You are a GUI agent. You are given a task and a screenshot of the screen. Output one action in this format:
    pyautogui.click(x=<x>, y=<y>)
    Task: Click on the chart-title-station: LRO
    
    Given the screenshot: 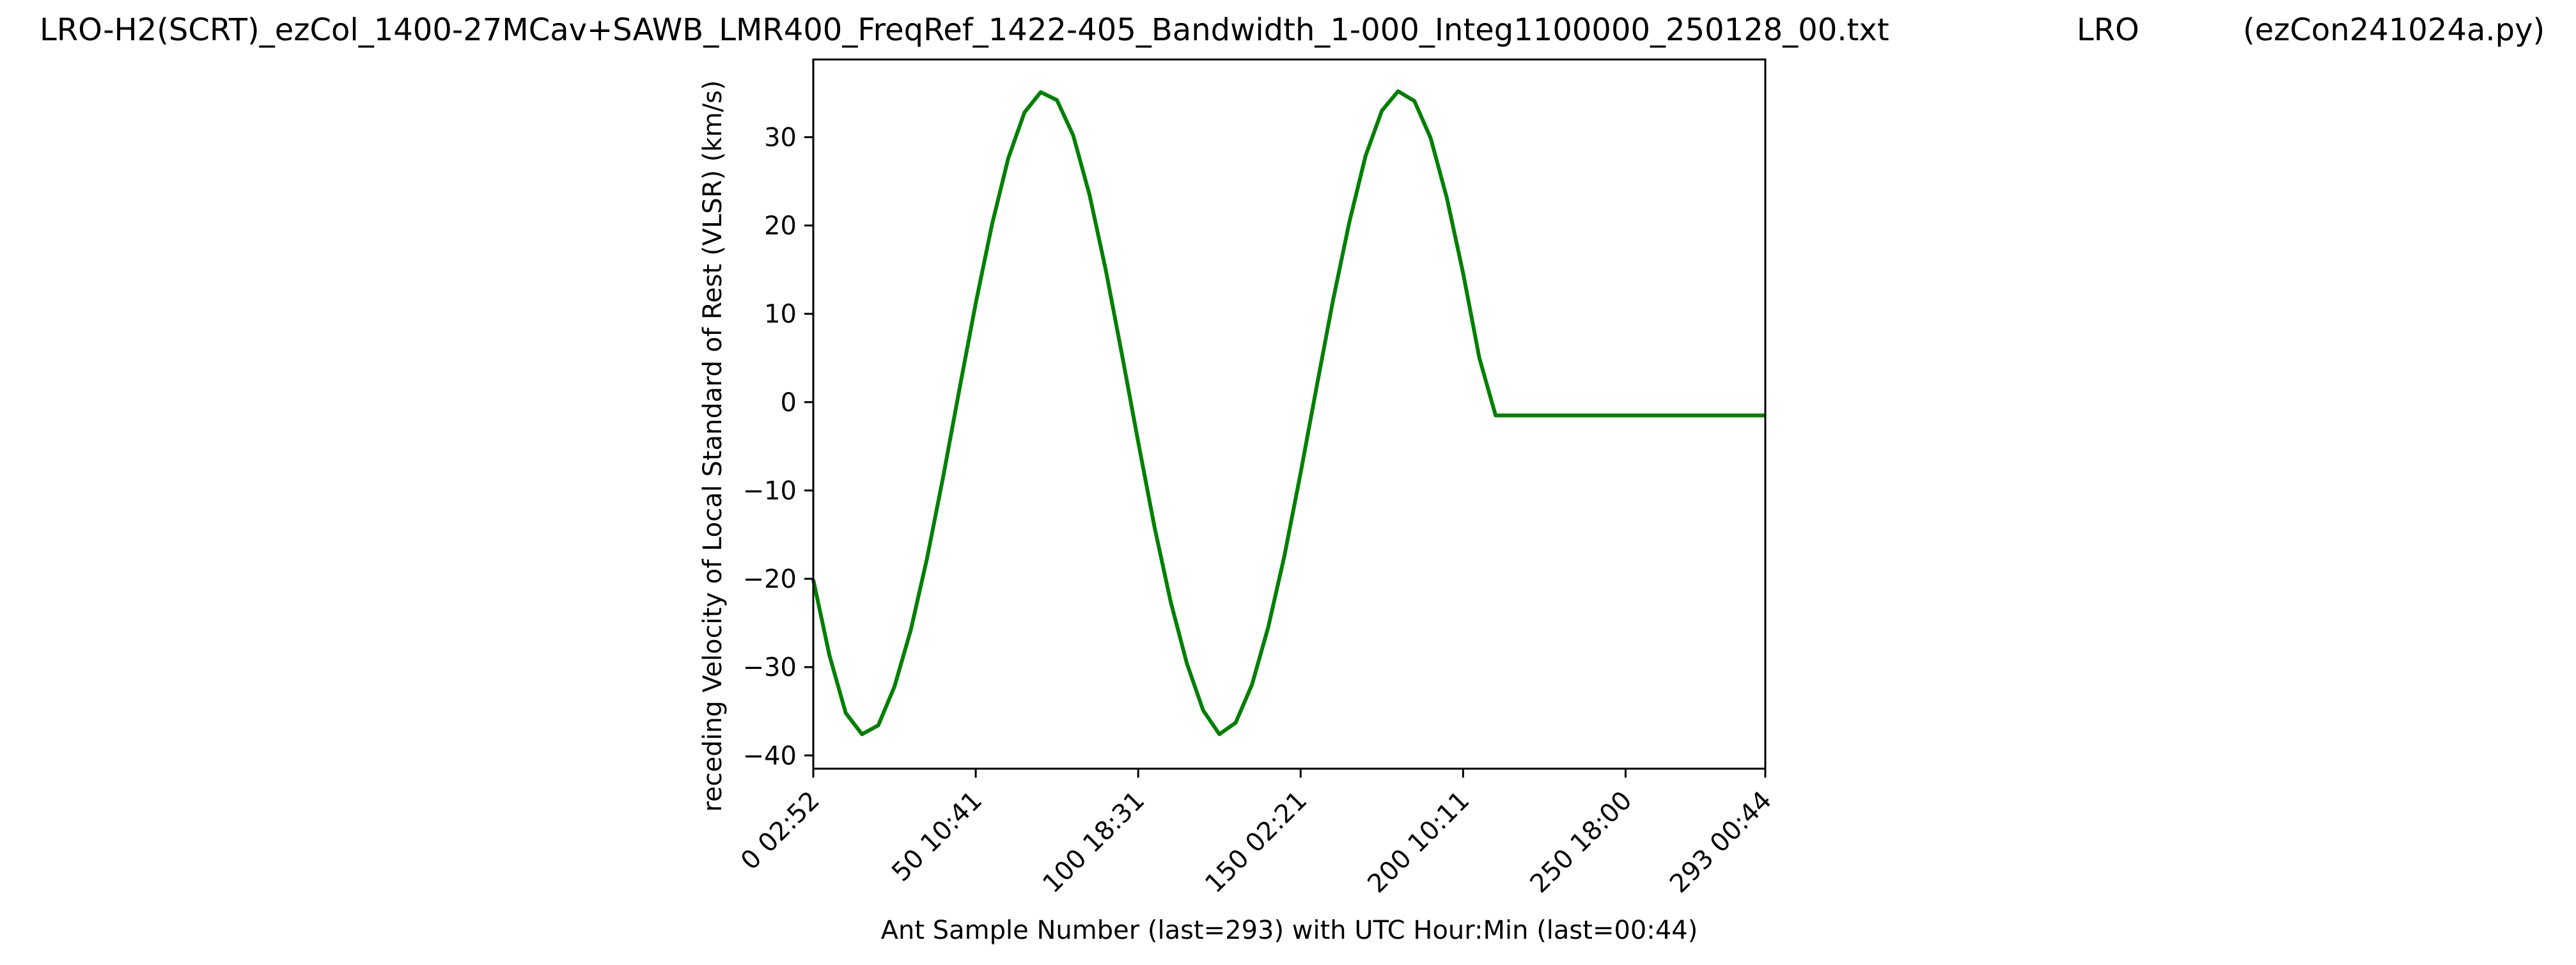 What is the action you would take?
    pyautogui.click(x=2108, y=30)
    